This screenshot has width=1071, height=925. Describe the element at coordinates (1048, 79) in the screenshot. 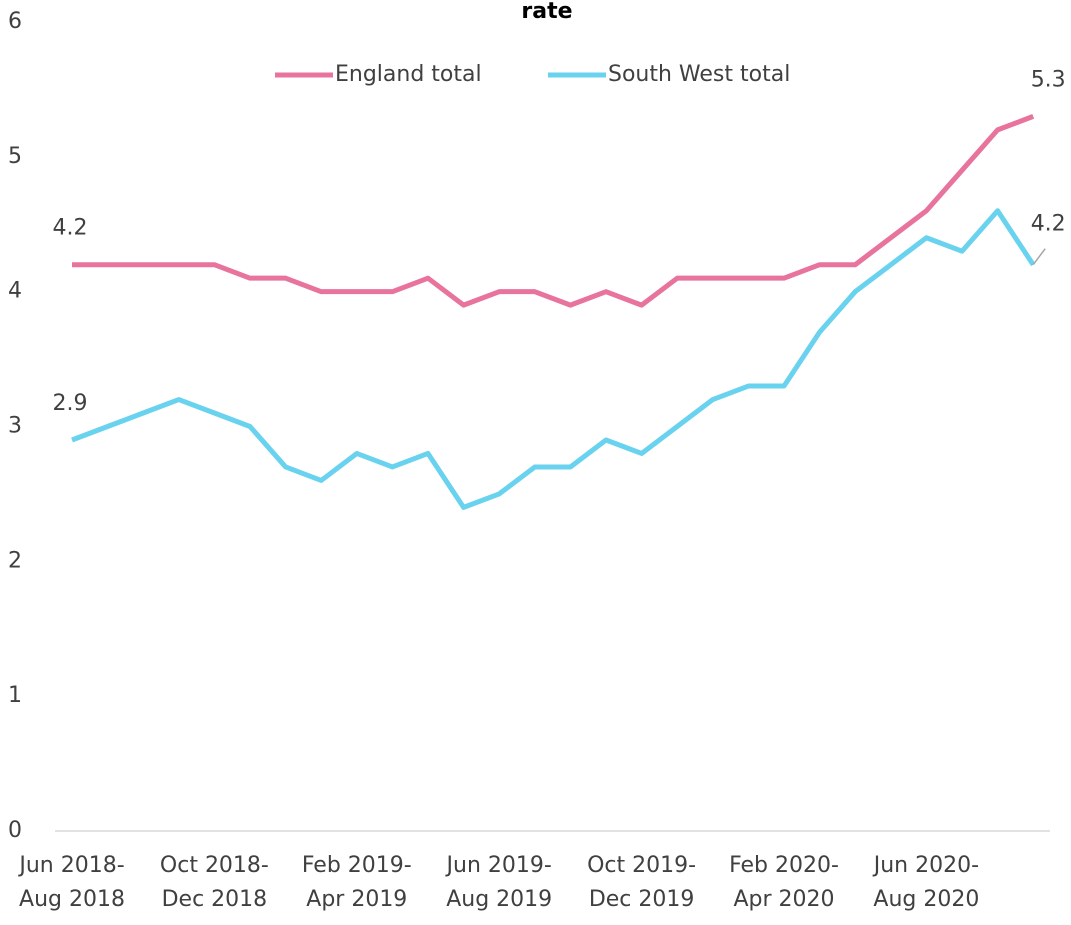

I see `data-label: 5.3` at that location.